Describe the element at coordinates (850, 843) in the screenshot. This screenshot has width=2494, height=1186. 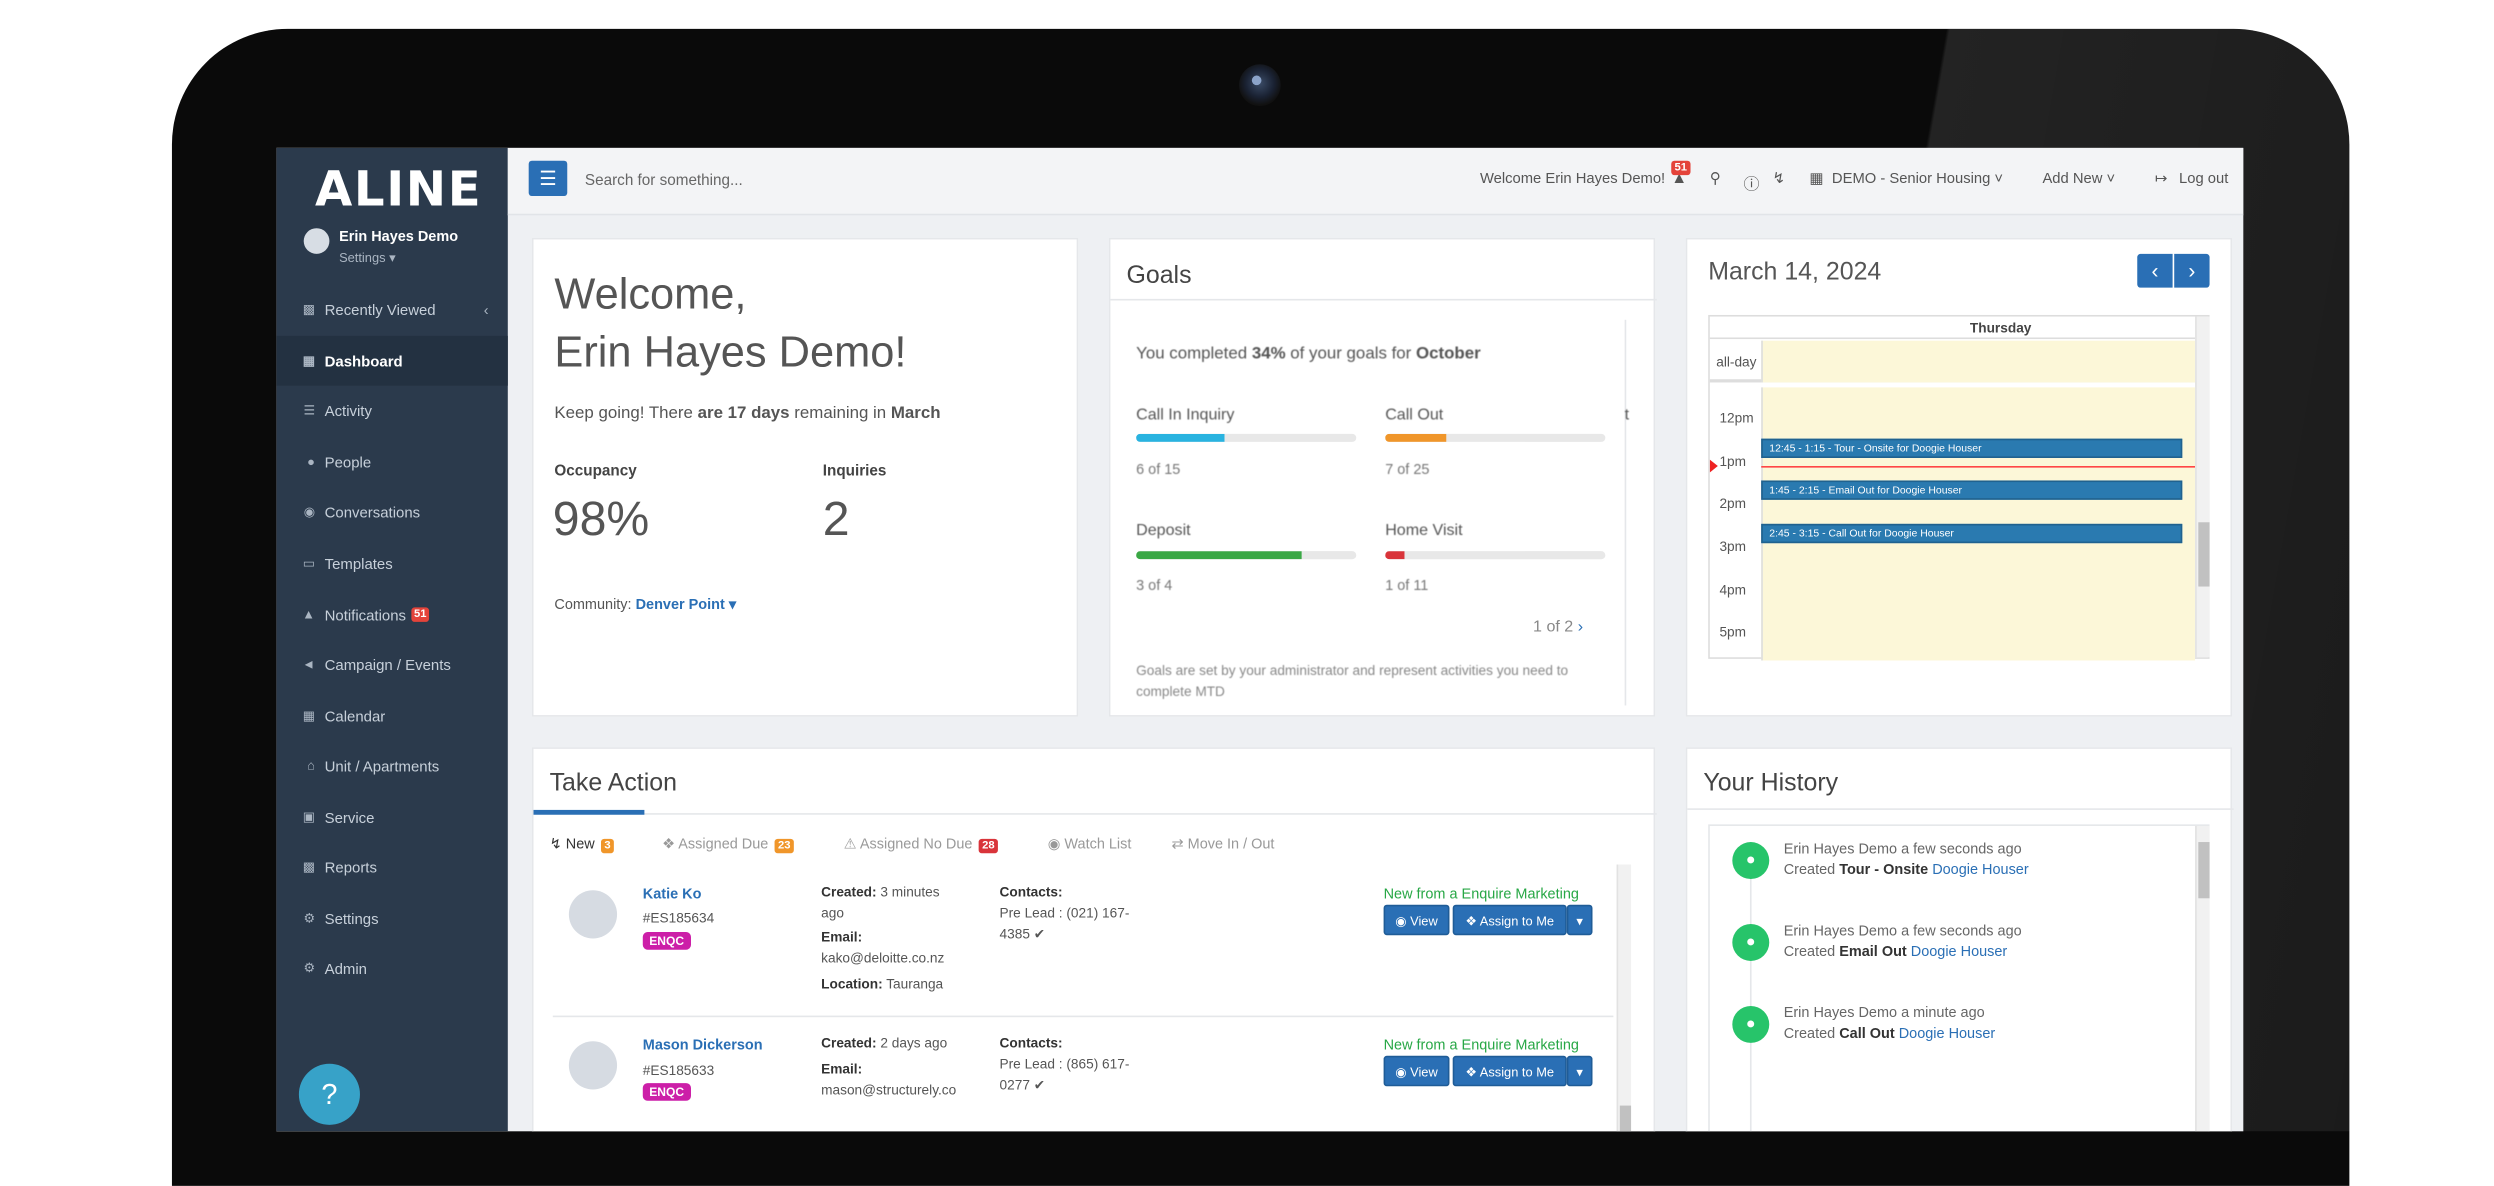
I see `warning-icon: ⚠` at that location.